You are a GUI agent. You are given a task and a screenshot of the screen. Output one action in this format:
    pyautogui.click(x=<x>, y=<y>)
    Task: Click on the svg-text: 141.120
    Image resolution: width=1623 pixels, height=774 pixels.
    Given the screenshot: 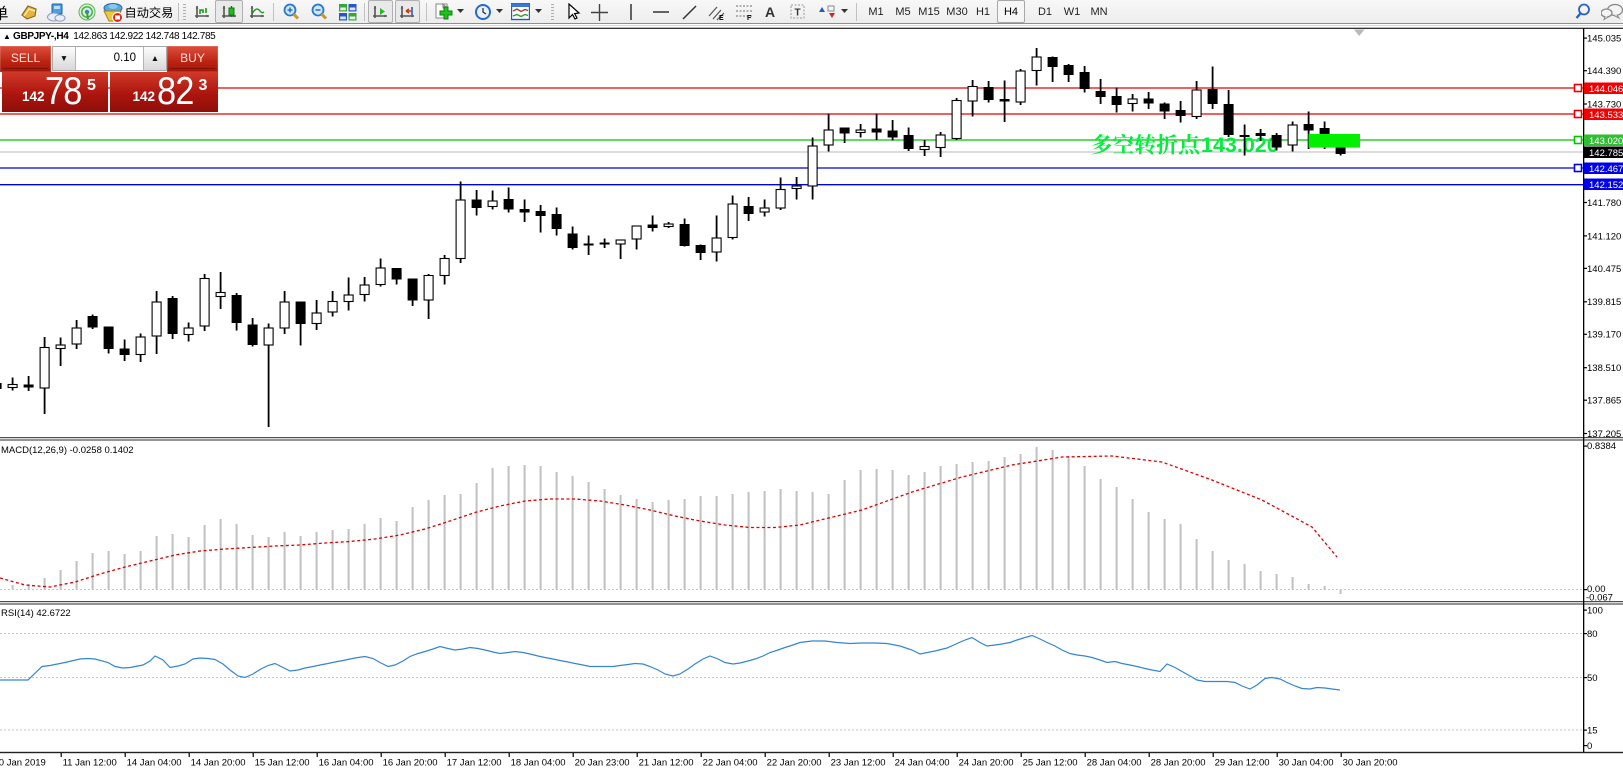 What is the action you would take?
    pyautogui.click(x=1604, y=236)
    